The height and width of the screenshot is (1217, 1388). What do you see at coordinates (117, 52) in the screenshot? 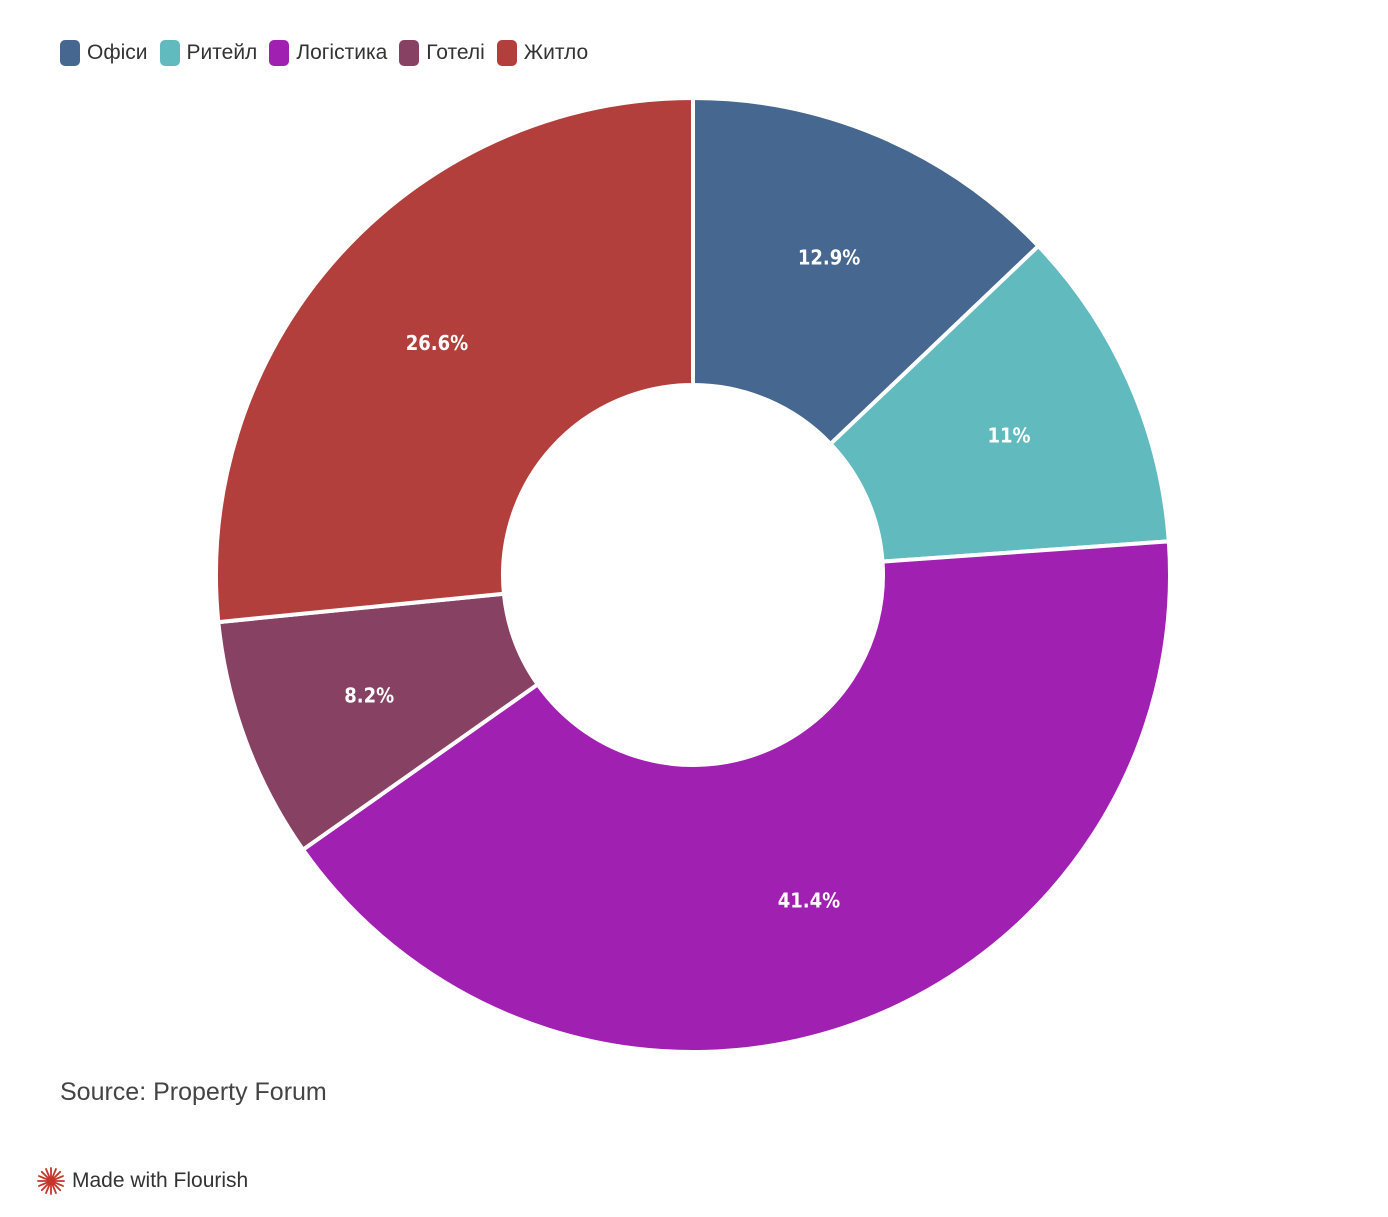
I see `legend-label: Офіси` at bounding box center [117, 52].